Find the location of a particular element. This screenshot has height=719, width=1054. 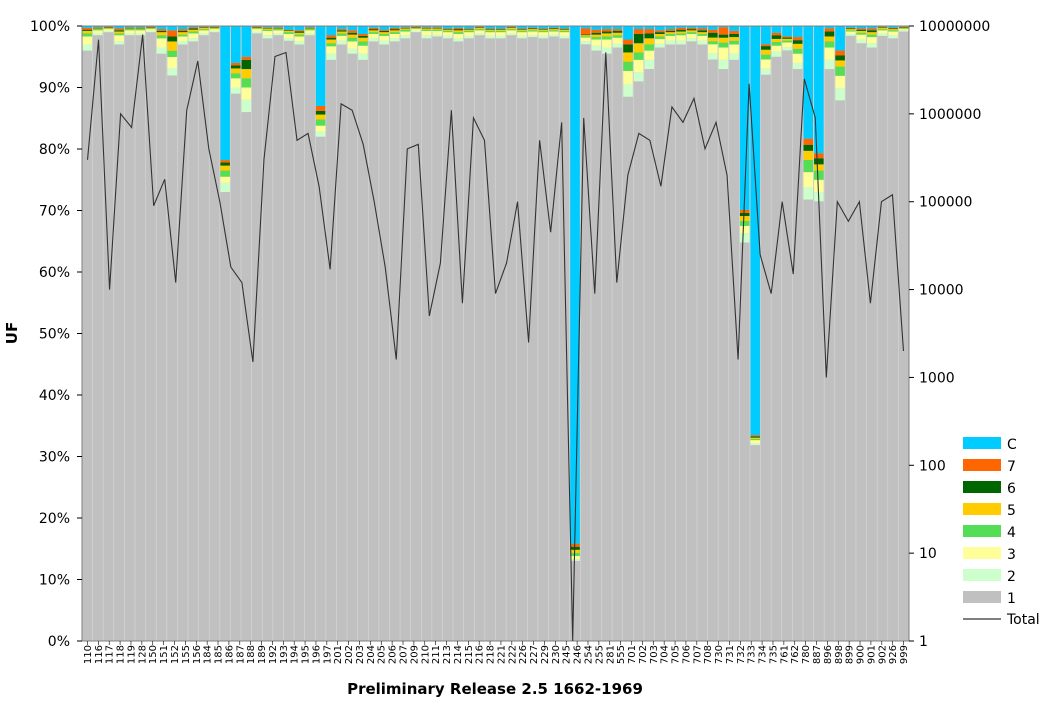

bar-201-series-C is located at coordinates (331, 31).